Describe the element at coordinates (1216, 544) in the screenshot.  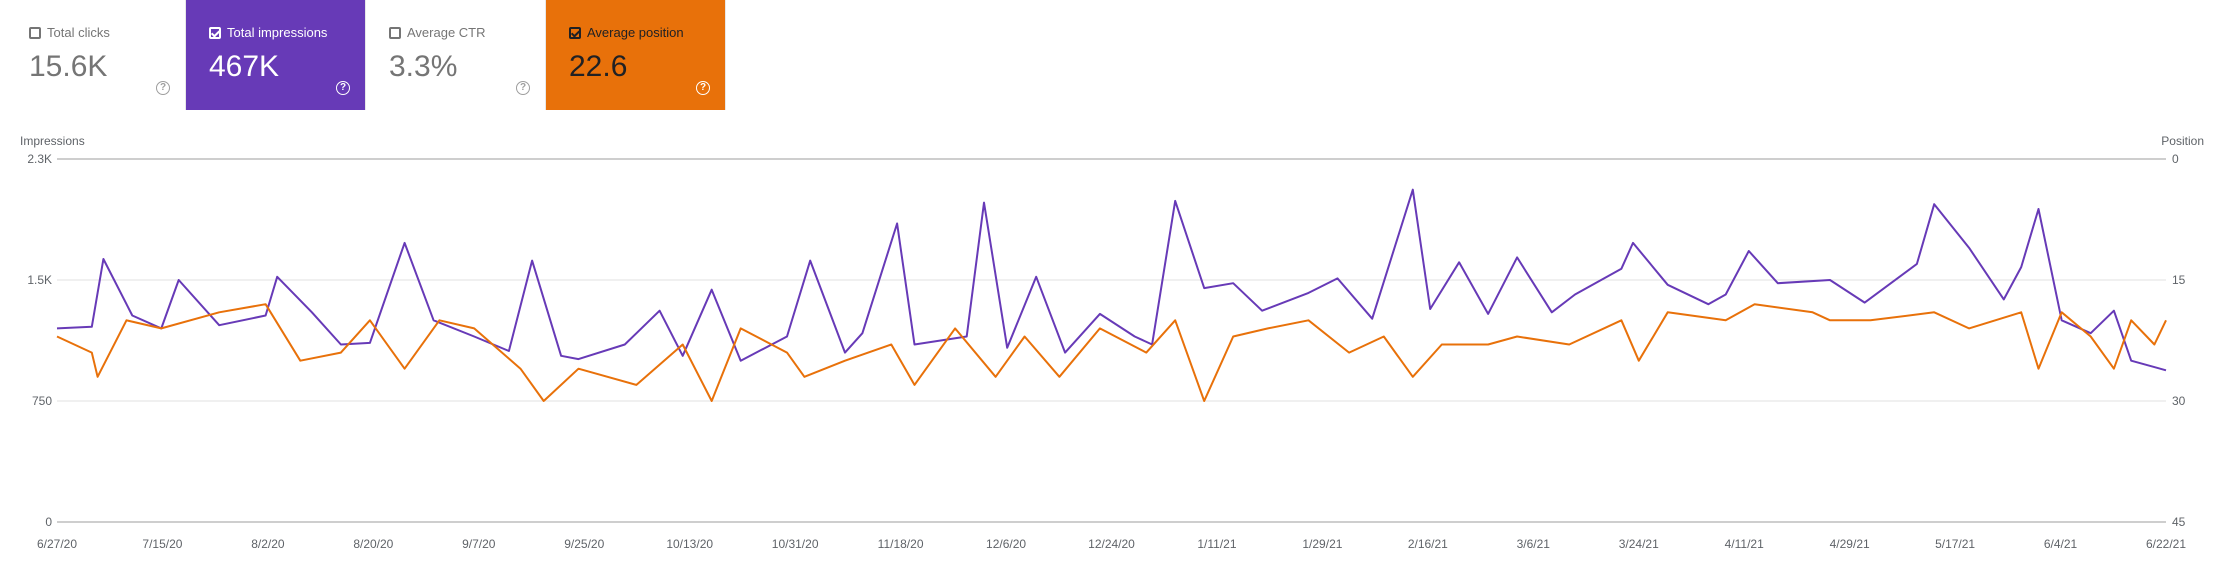
I see `x-tick-label: 1/11/21` at that location.